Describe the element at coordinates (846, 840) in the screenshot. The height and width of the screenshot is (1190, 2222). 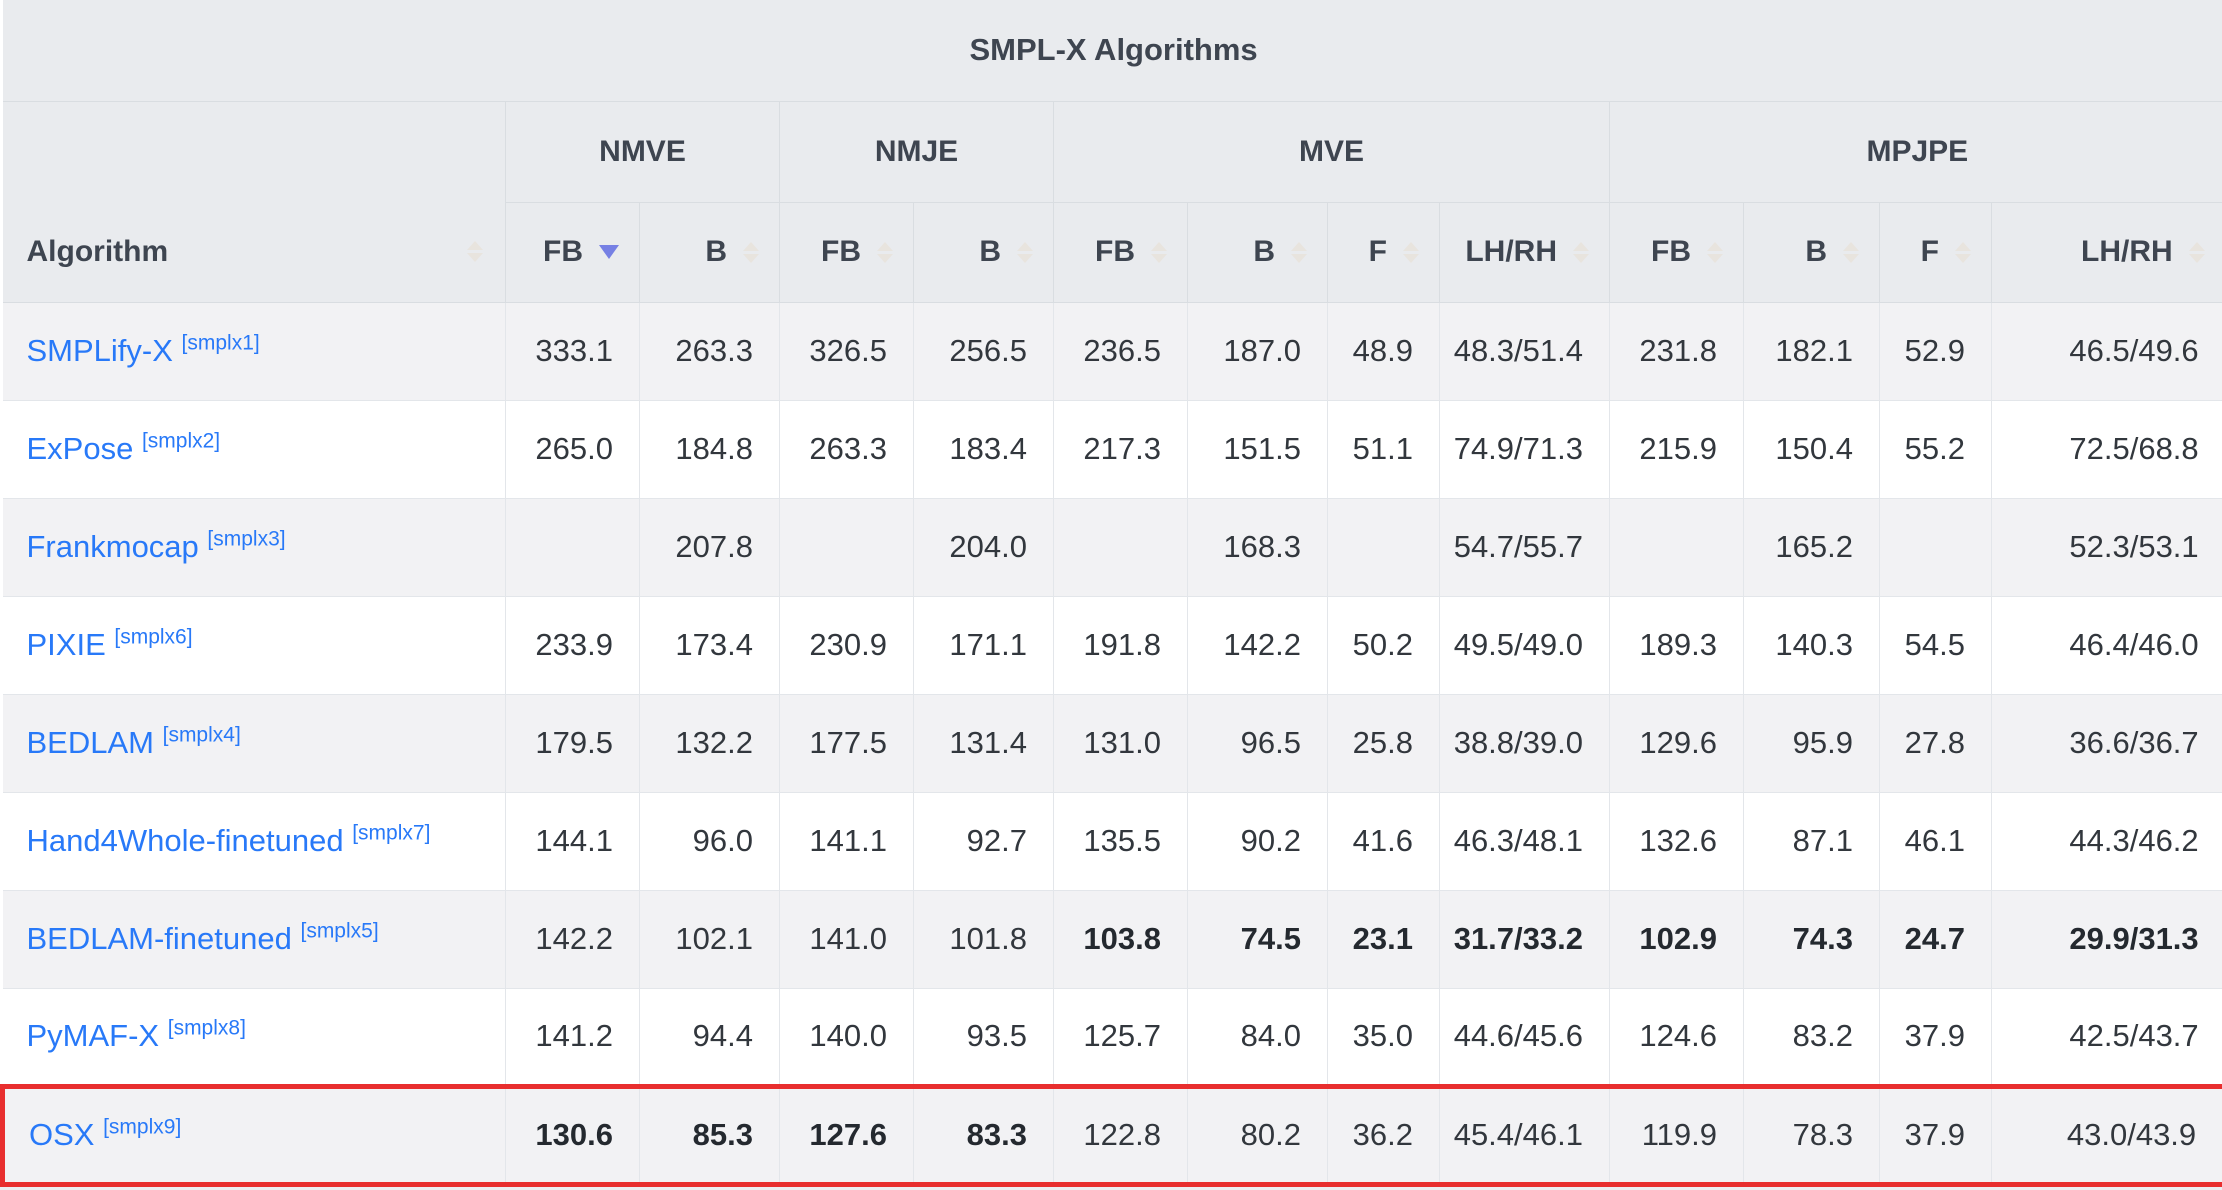
I see `metric-cell: 141.1` at that location.